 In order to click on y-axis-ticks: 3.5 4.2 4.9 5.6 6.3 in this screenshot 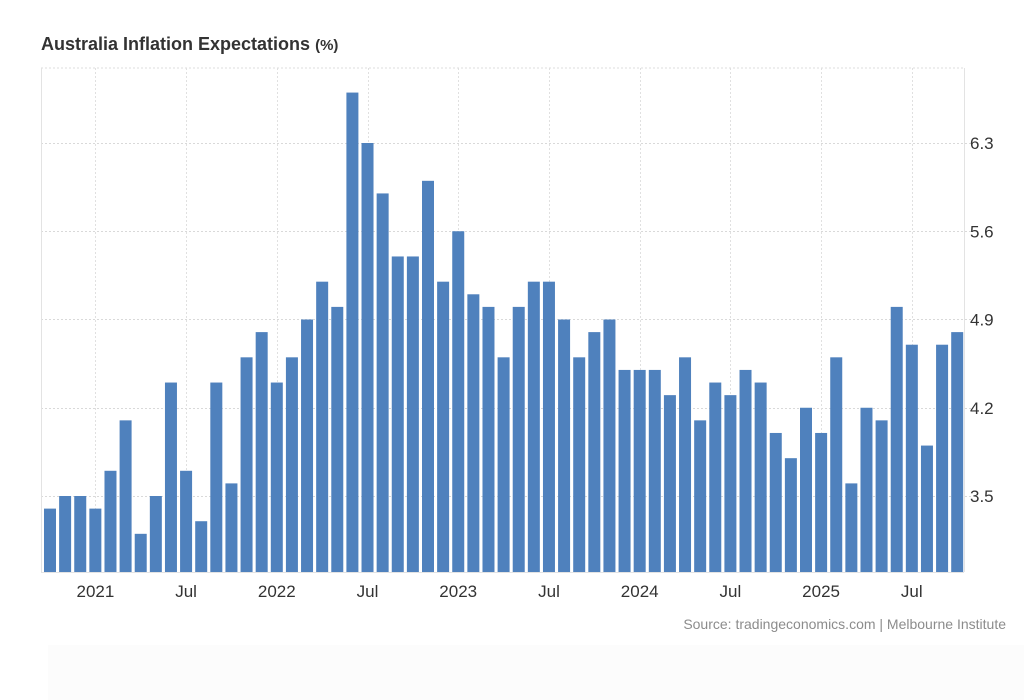, I will do `click(982, 320)`.